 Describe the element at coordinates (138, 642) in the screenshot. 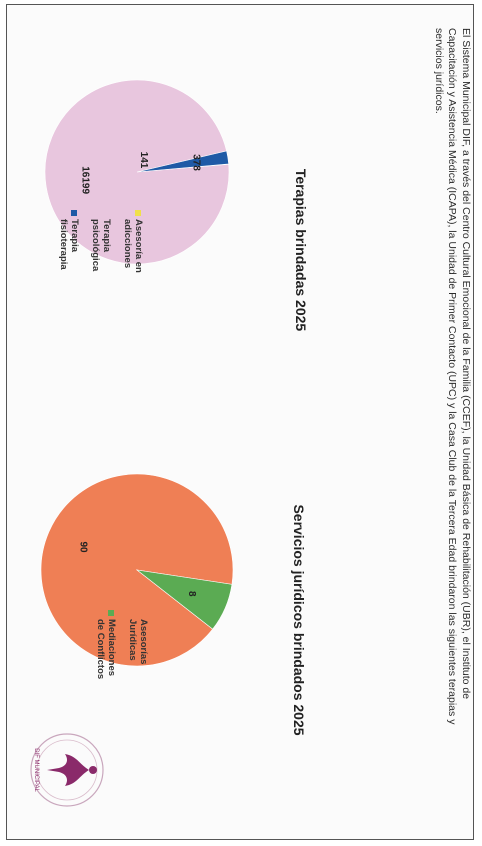

I see `legend-label: Asesorías Jurídicas` at that location.